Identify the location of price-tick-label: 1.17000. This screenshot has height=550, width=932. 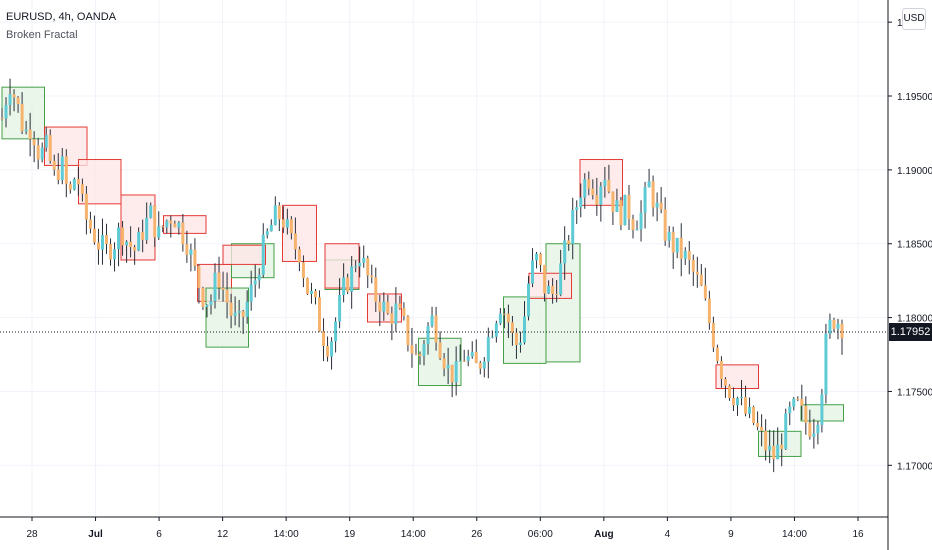
(914, 466).